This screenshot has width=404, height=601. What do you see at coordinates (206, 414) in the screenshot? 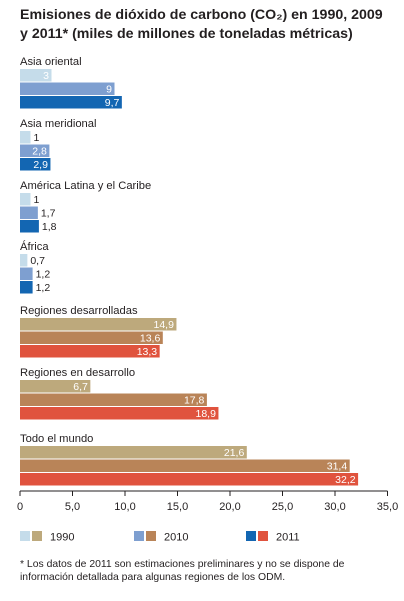
I see `data-label: 18,9` at bounding box center [206, 414].